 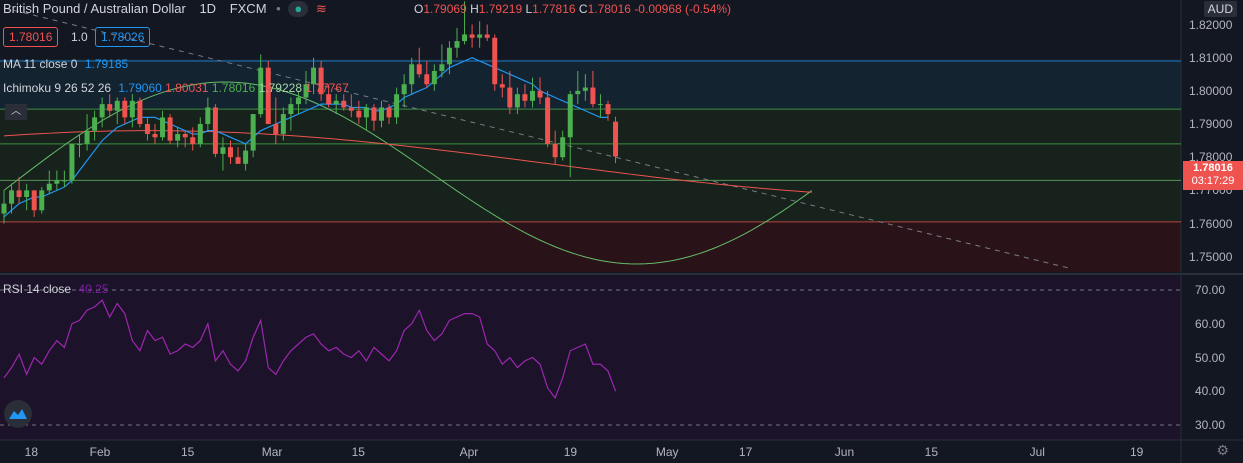 What do you see at coordinates (469, 452) in the screenshot?
I see `time-tick-label: Apr` at bounding box center [469, 452].